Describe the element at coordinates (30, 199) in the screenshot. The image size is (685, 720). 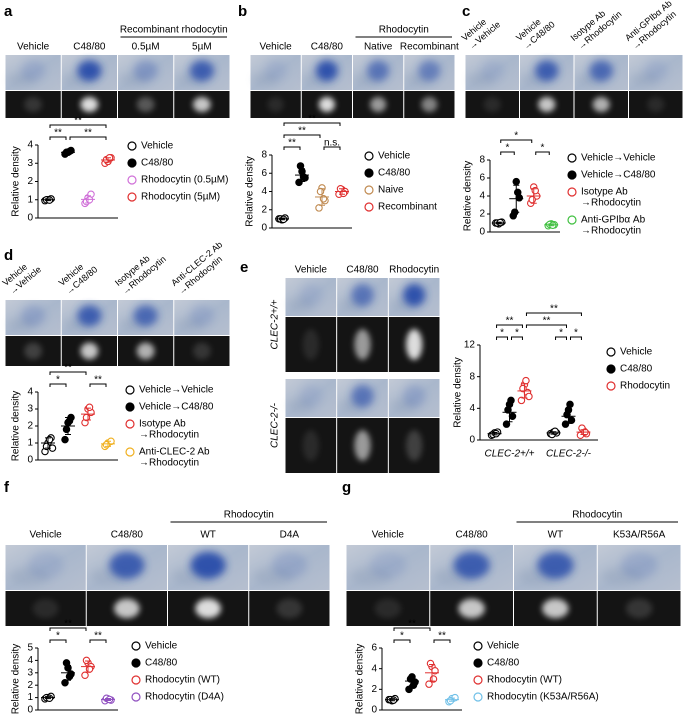
I see `y-tick-label: 1` at that location.